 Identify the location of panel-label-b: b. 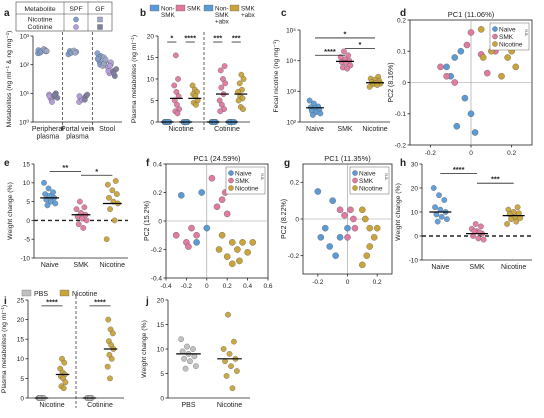
(143, 13).